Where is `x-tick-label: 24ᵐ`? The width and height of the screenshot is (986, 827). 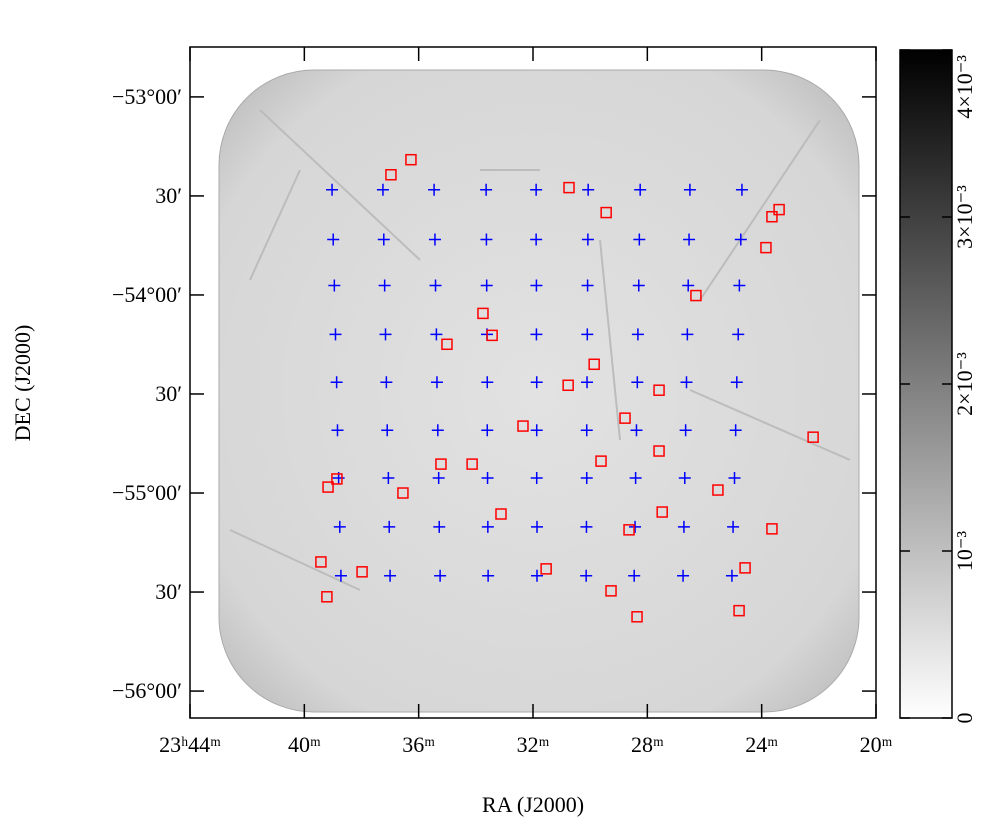 x-tick-label: 24ᵐ is located at coordinates (761, 744).